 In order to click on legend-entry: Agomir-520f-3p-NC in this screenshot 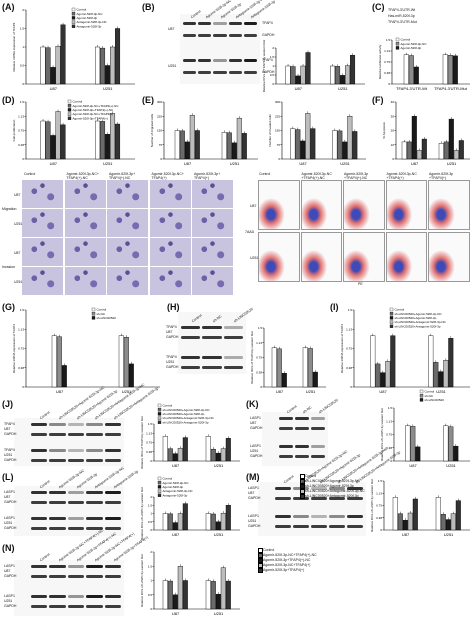, I will do `click(414, 44)`.